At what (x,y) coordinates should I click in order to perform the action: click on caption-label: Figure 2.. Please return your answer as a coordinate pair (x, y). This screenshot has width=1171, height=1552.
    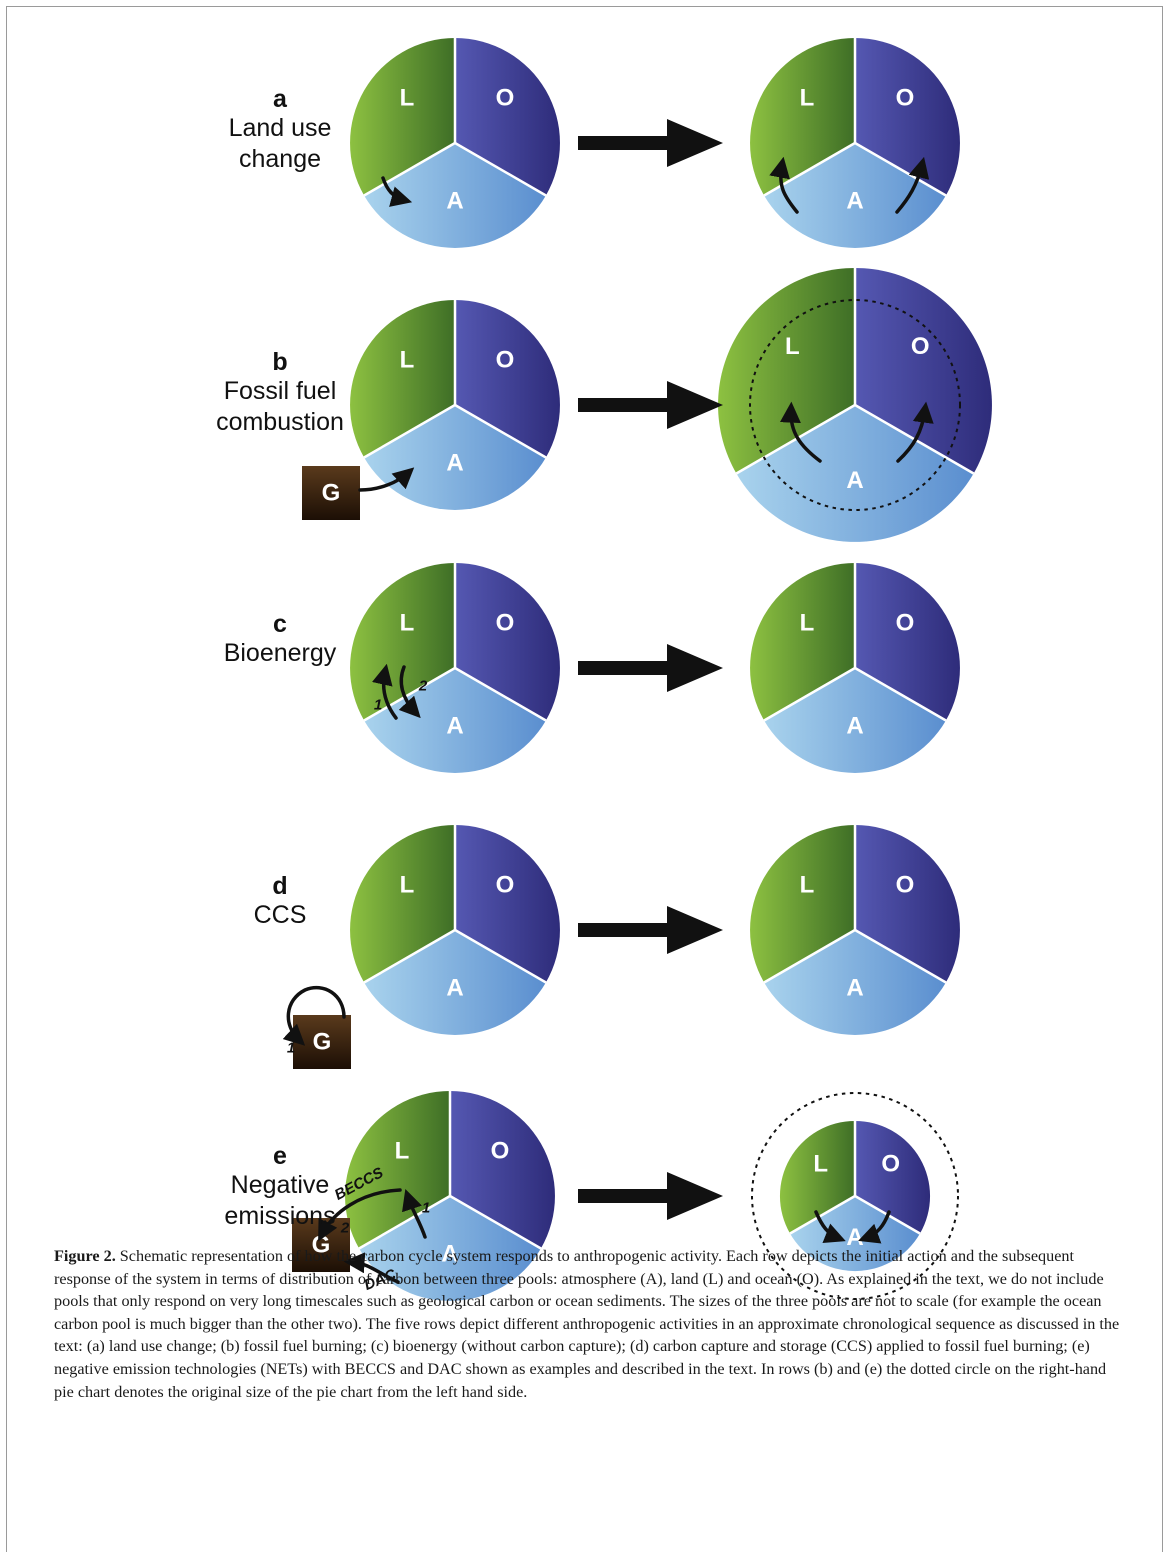
    Looking at the image, I should click on (85, 1256).